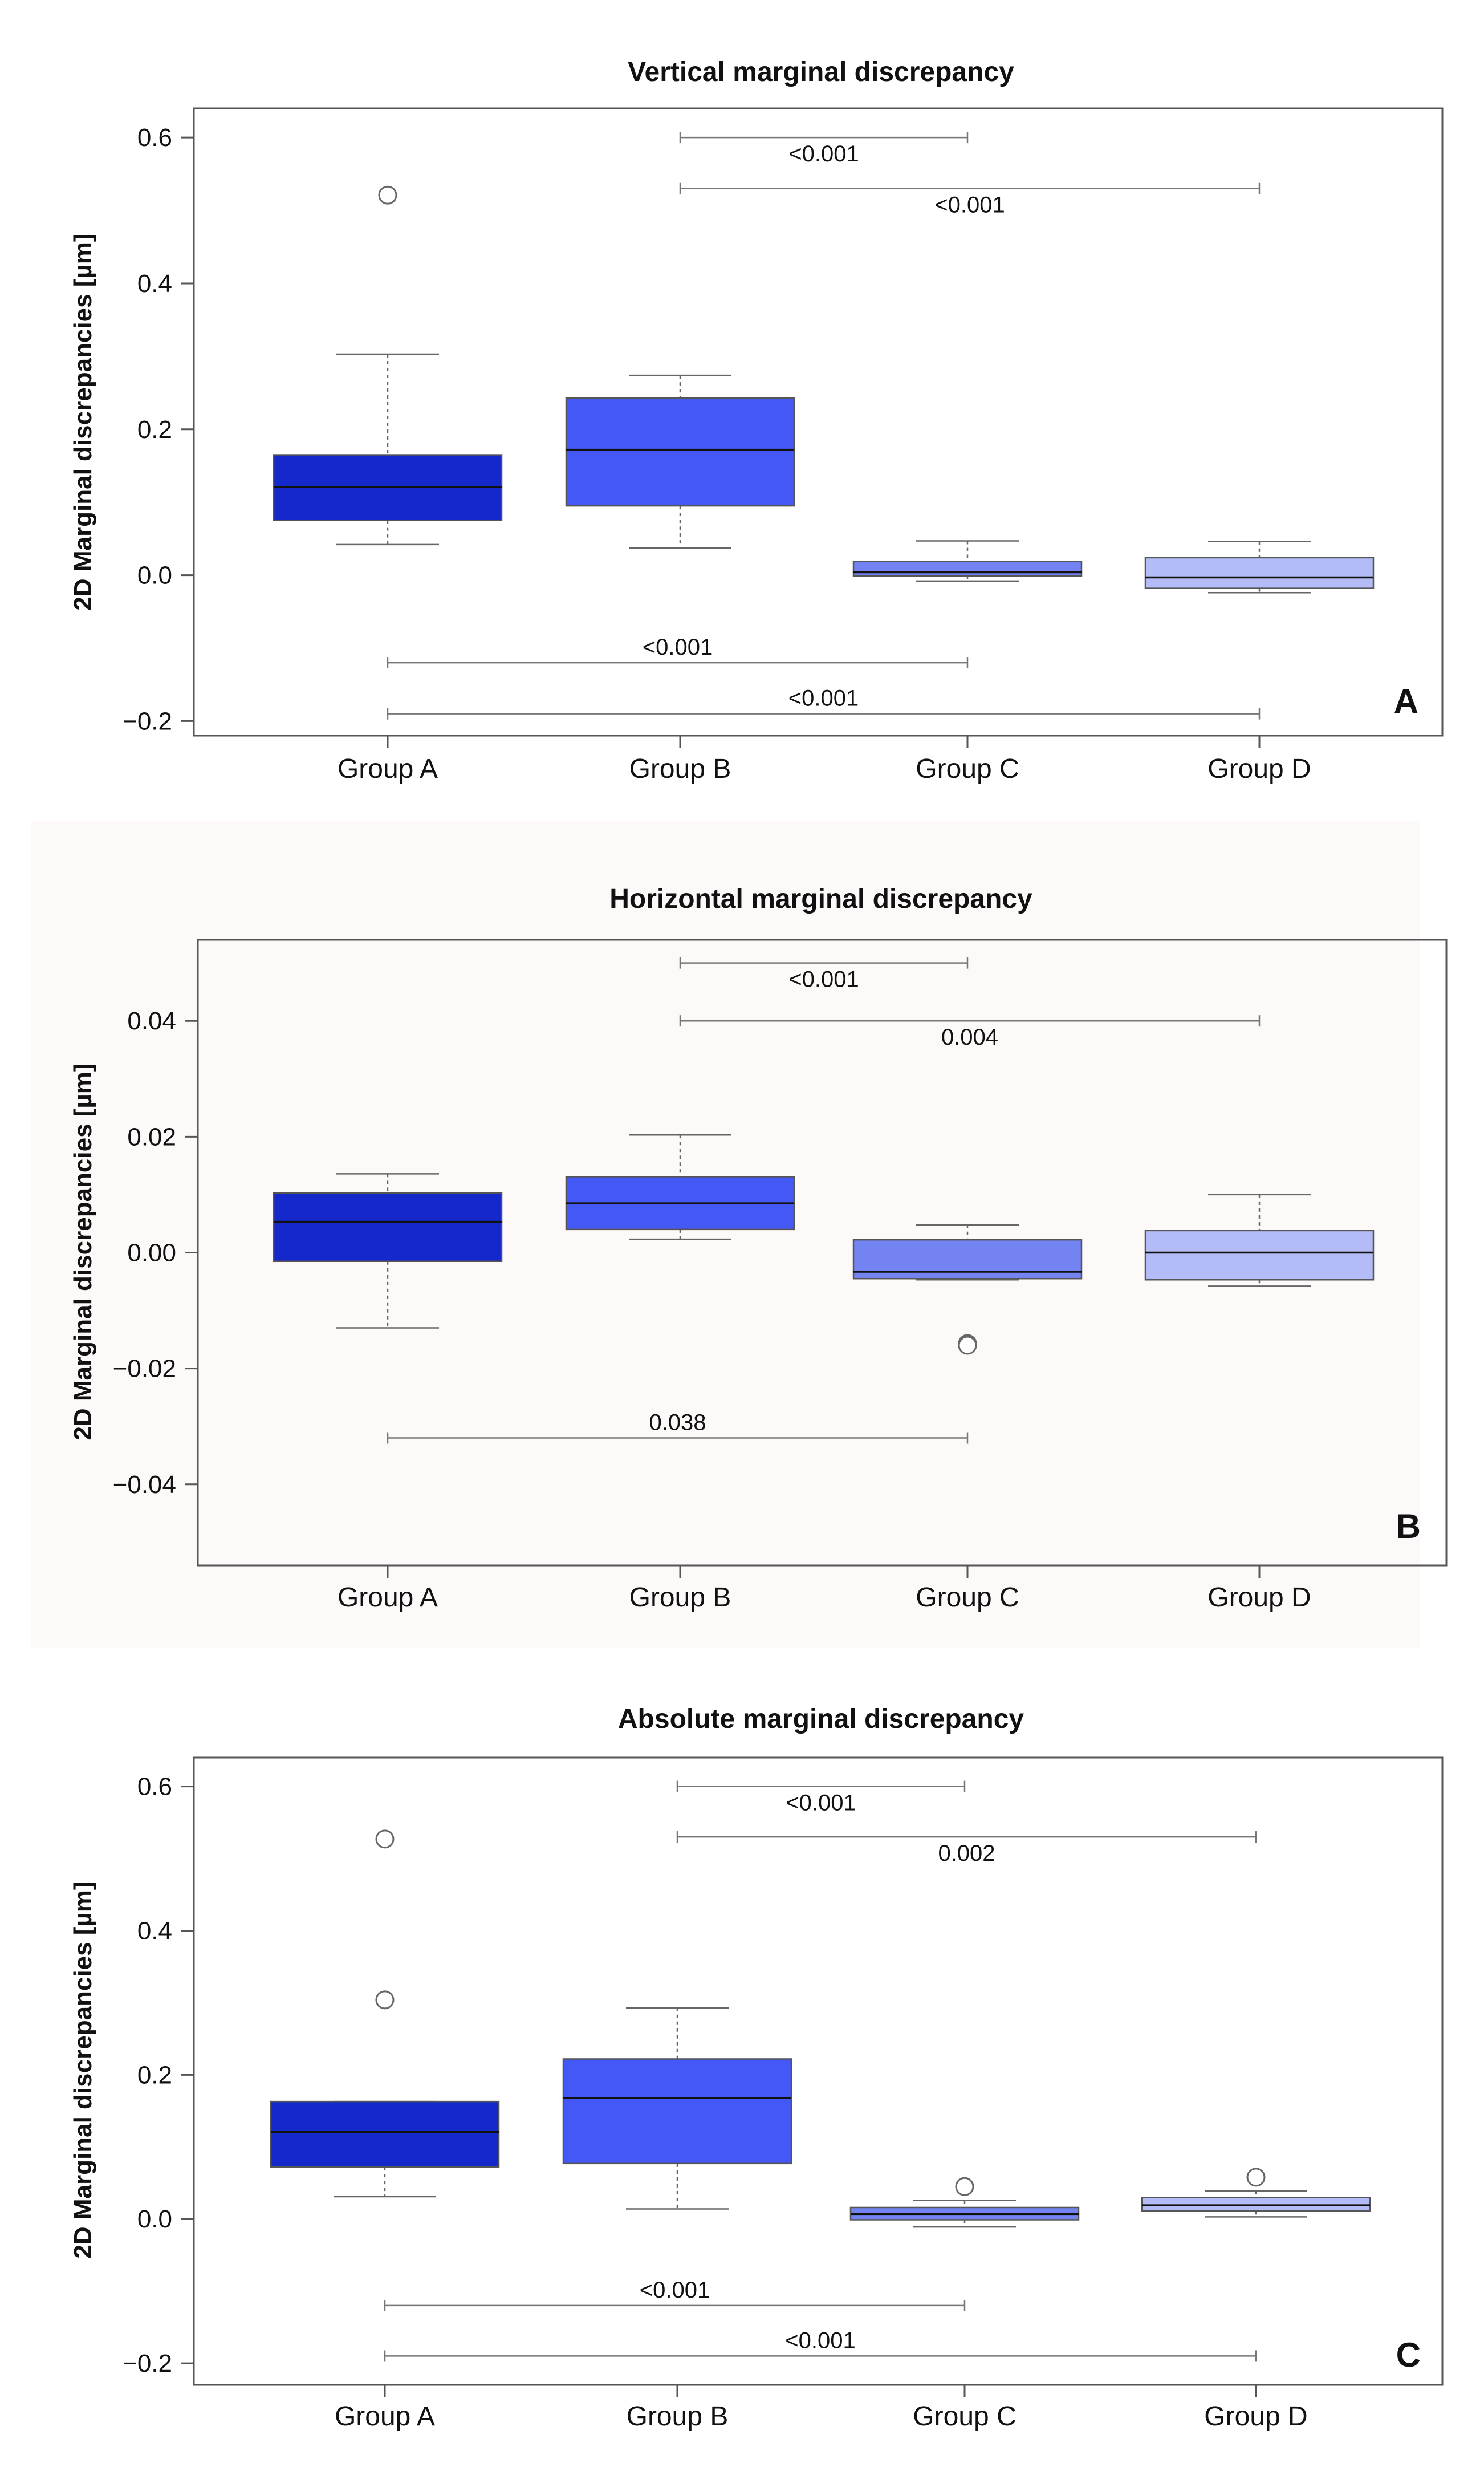 This screenshot has height=2467, width=1484. What do you see at coordinates (83, 2069) in the screenshot?
I see `panel-c-y-axis-label: 2D Marginal discrepancies [µm]` at bounding box center [83, 2069].